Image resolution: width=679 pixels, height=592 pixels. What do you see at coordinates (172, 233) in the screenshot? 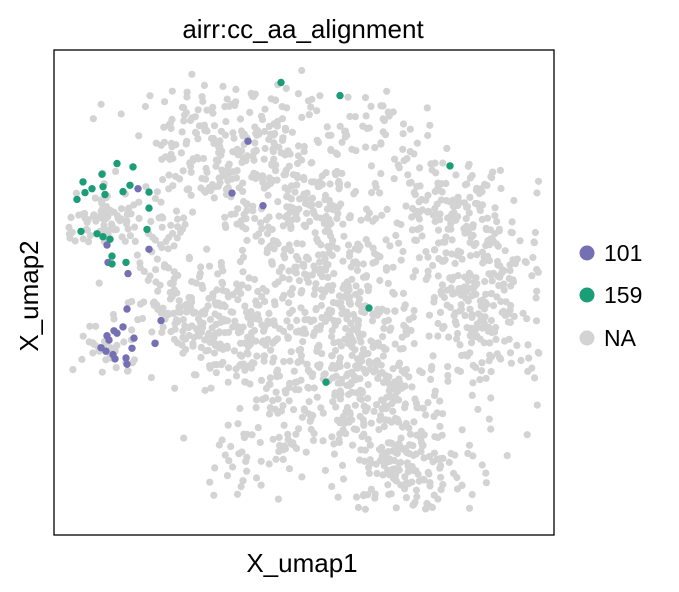
I see `point-na-1960` at bounding box center [172, 233].